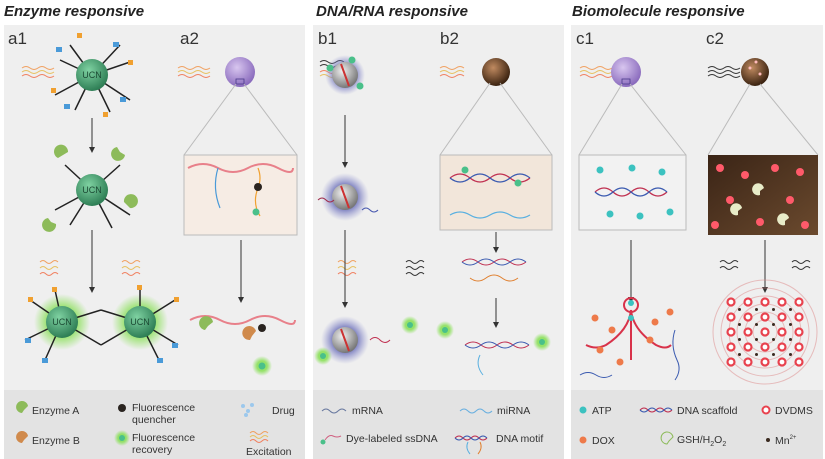 This screenshot has height=459, width=825. Describe the element at coordinates (763, 221) in the screenshot. I see `nanoparticle-c2` at that location.